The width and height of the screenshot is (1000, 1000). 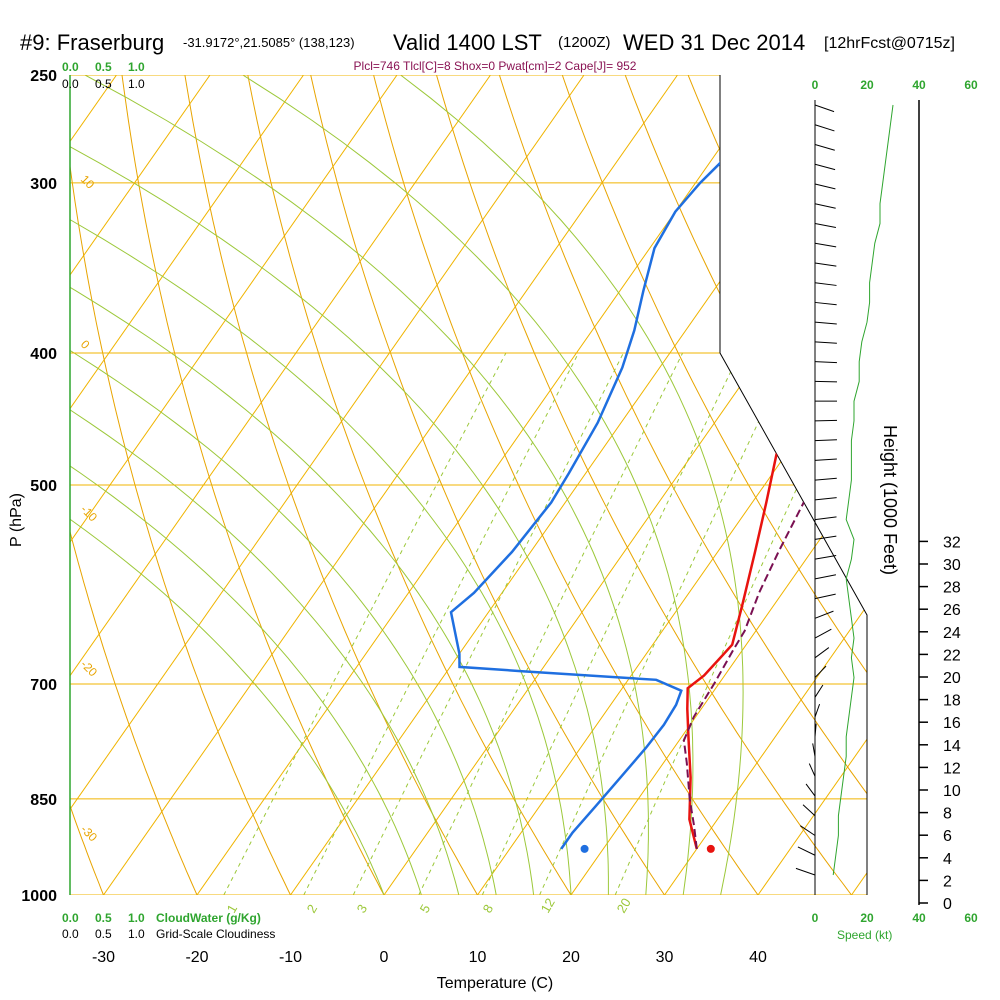 What do you see at coordinates (947, 904) in the screenshot?
I see `height-tick-label: 0` at bounding box center [947, 904].